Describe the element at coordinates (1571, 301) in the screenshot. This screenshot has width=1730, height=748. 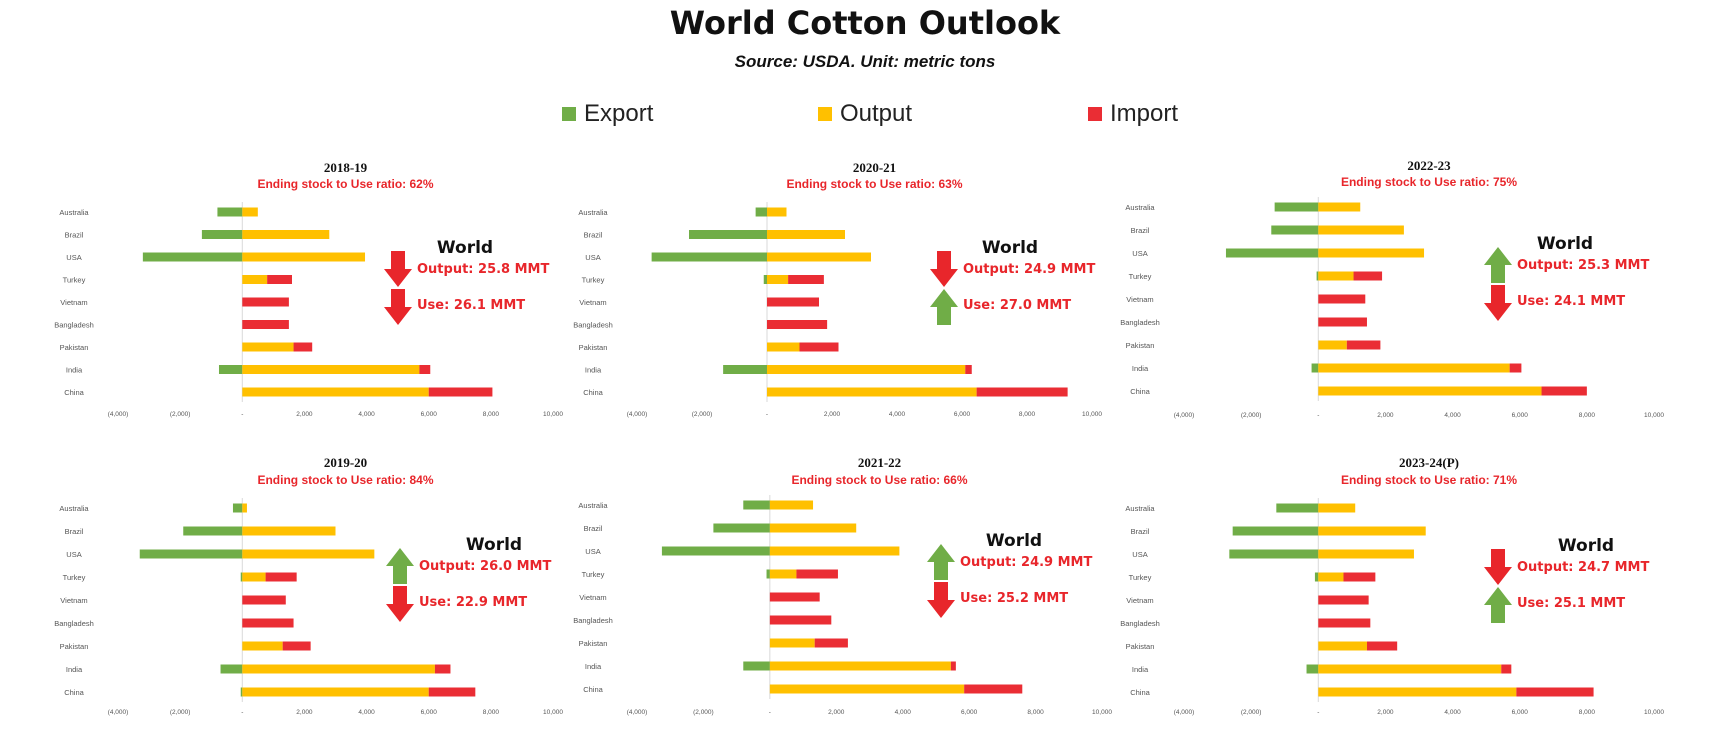
I see `world-use-label: Use: 24.1 MMT` at that location.